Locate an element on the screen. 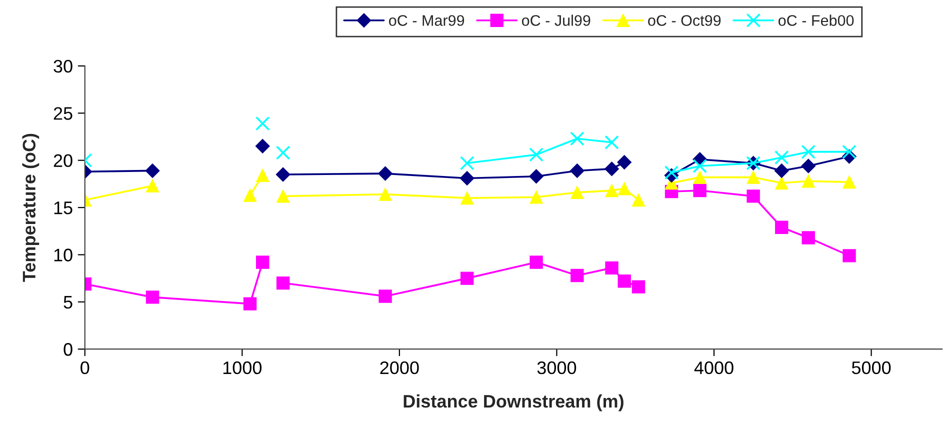 This screenshot has width=943, height=431. legend-label: oC - Mar99 is located at coordinates (426, 20).